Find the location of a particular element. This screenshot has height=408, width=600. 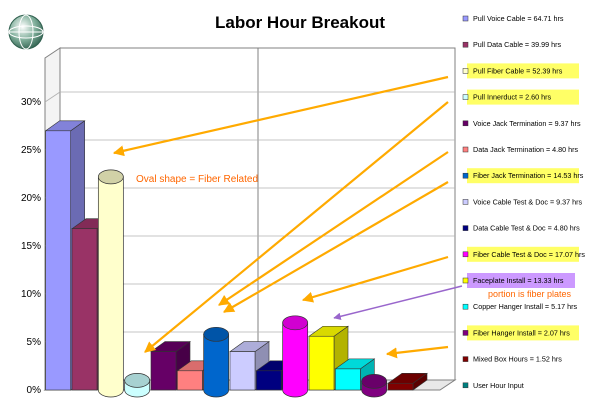

legend-entry: Voice Cable Test & Doc = 9.37 hrs is located at coordinates (522, 201).